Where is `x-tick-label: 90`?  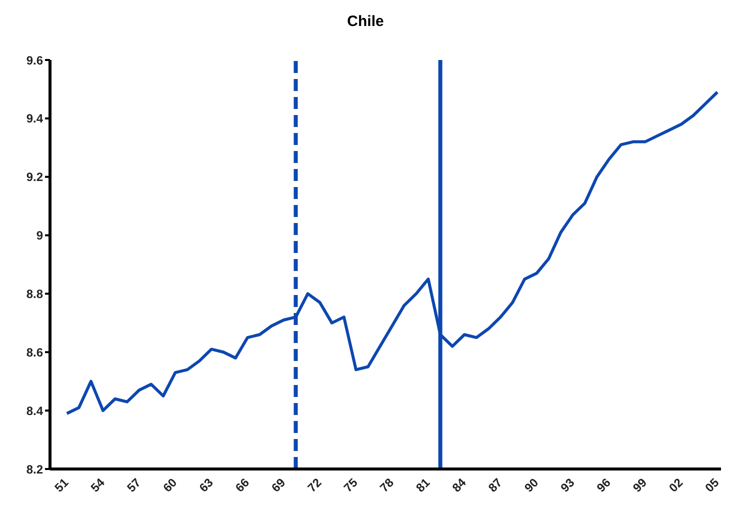 x-tick-label: 90 is located at coordinates (532, 485).